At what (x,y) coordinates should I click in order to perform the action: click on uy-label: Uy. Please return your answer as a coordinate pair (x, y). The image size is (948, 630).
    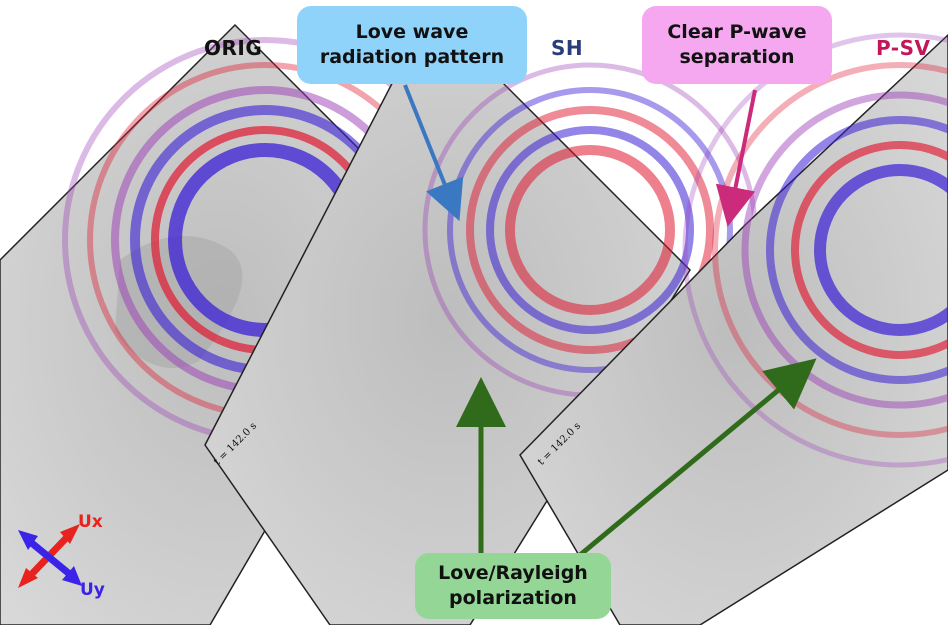
    Looking at the image, I should click on (92, 590).